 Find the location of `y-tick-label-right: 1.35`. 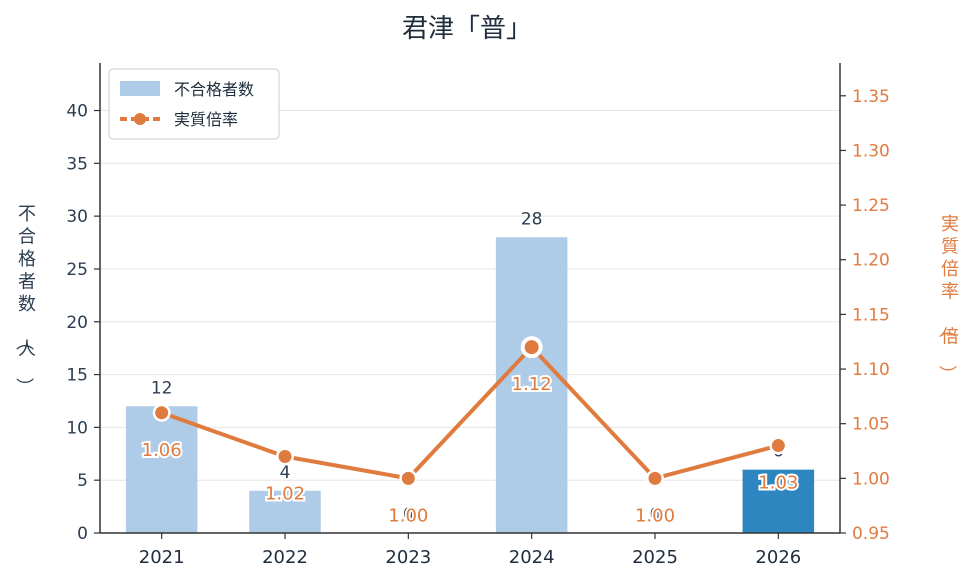

y-tick-label-right: 1.35 is located at coordinates (871, 97).